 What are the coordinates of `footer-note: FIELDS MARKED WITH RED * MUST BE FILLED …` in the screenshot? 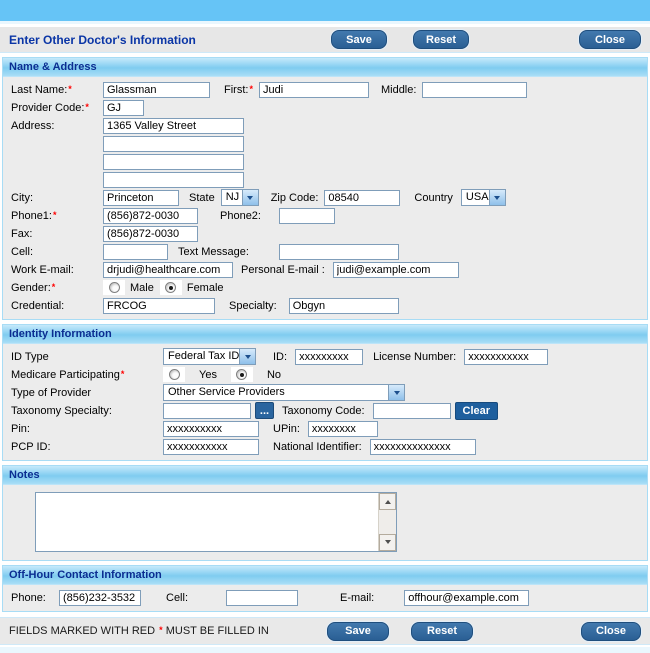 It's located at (139, 631).